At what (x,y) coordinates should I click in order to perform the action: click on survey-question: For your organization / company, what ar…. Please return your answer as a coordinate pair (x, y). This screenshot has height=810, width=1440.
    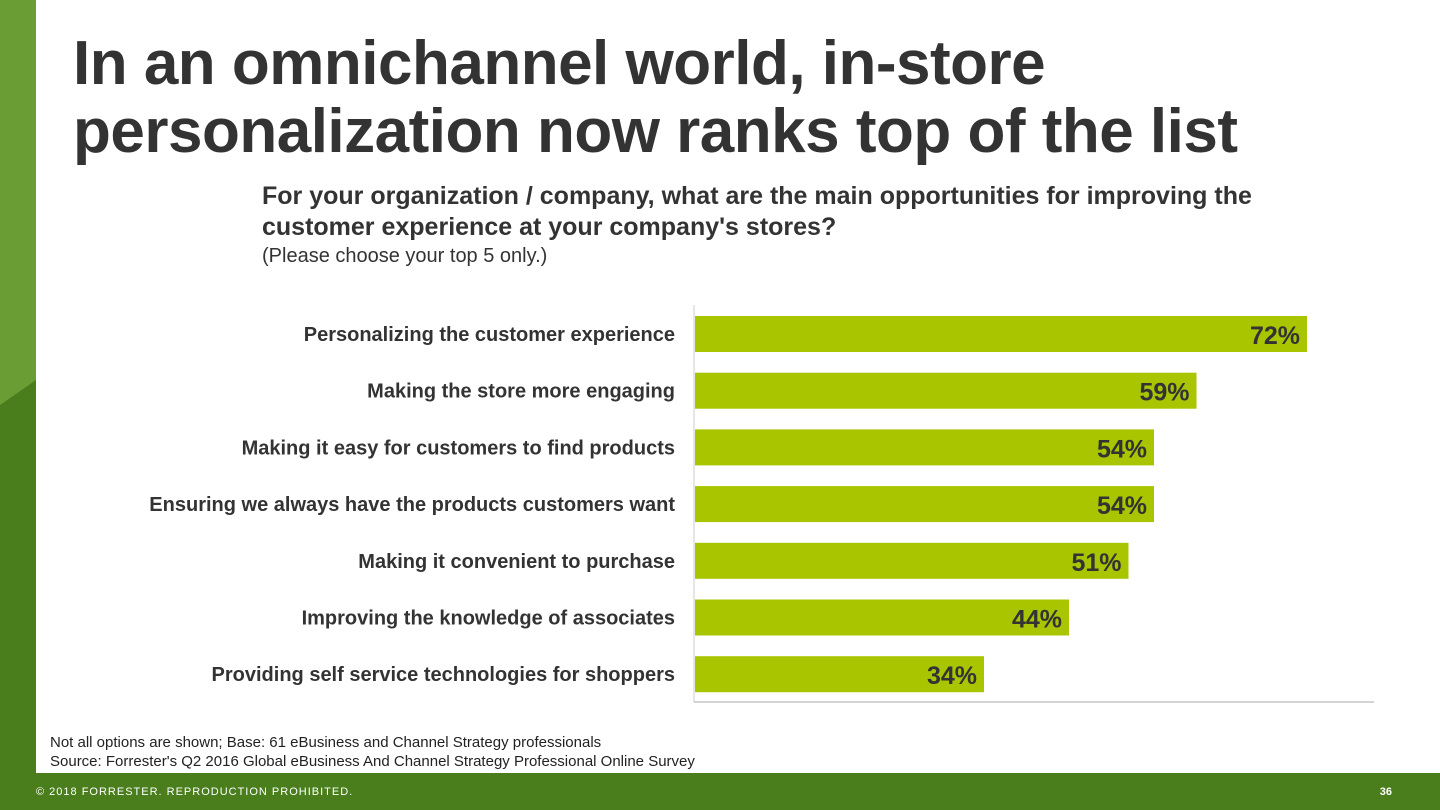
    Looking at the image, I should click on (757, 211).